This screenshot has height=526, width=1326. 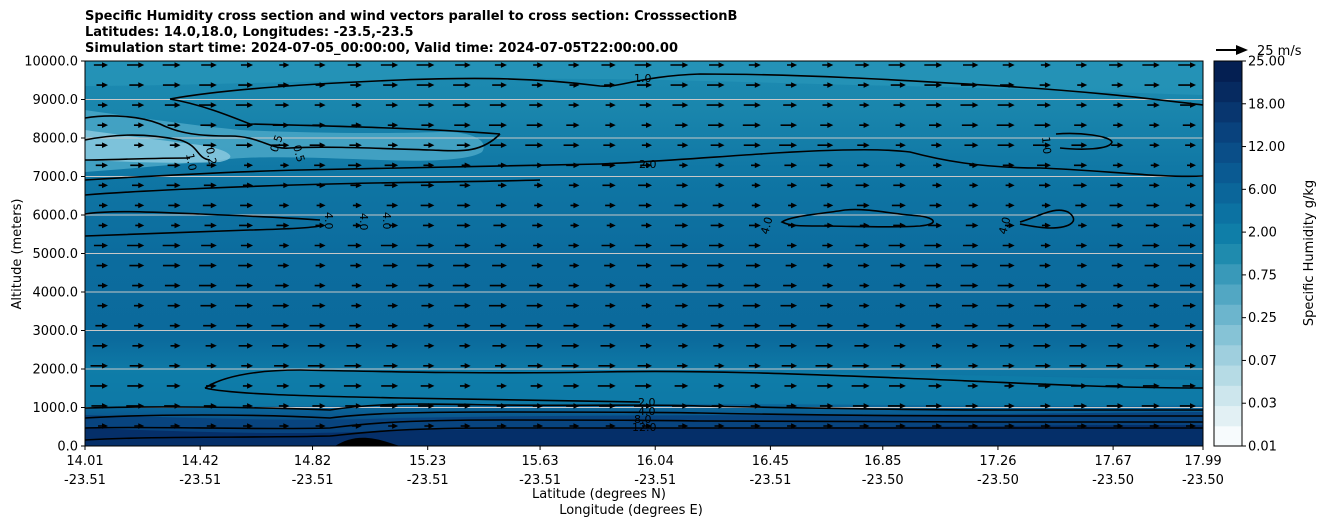 I want to click on x-tick-label-lon: -23.50, so click(x=998, y=480).